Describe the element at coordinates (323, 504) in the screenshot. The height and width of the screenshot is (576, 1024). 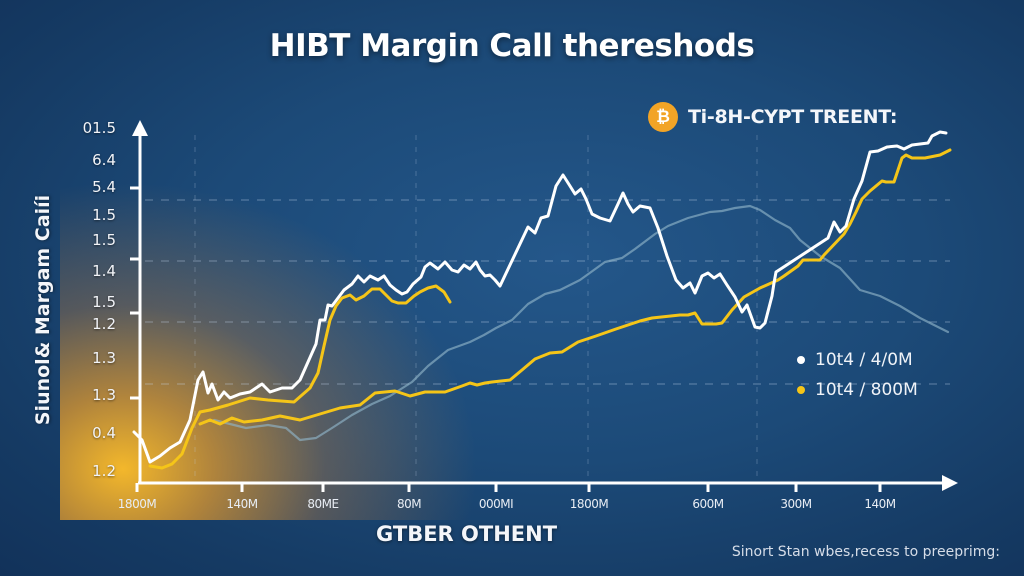
I see `x-tick-label: 80ME` at that location.